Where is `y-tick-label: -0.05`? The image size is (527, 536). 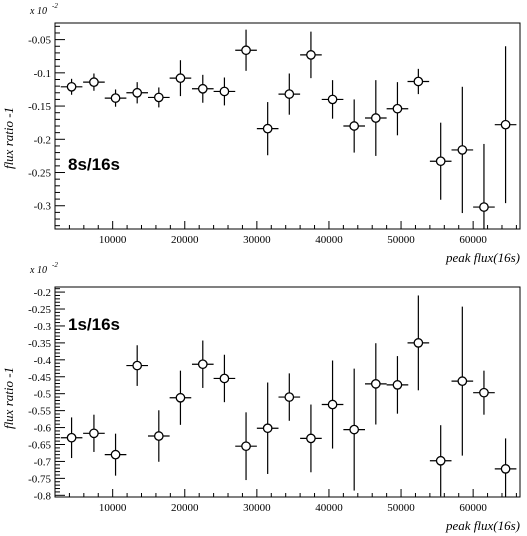
y-tick-label: -0.05 is located at coordinates (39, 41).